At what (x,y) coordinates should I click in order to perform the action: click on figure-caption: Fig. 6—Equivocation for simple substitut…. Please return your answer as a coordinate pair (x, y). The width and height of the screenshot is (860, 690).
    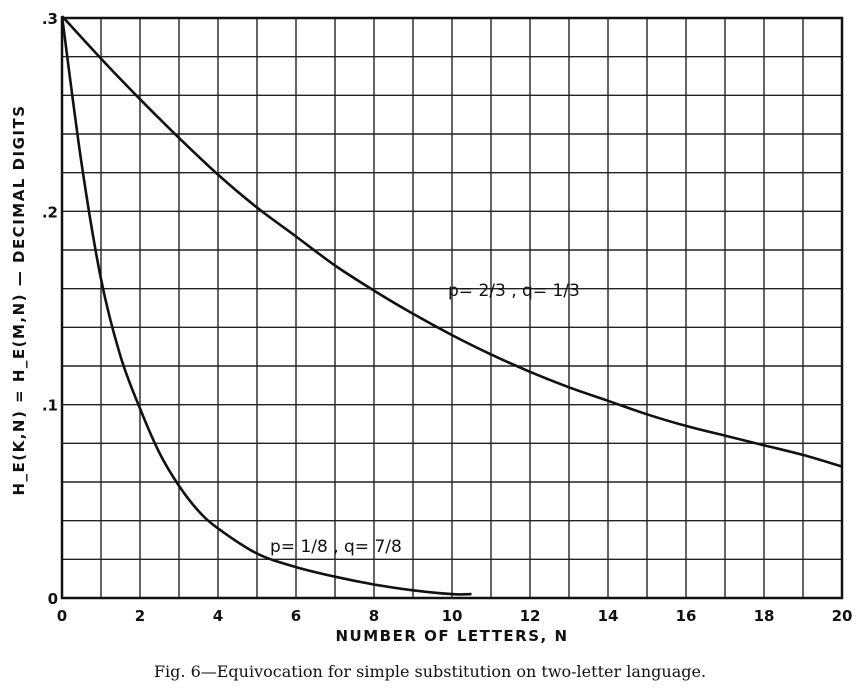
    Looking at the image, I should click on (430, 671).